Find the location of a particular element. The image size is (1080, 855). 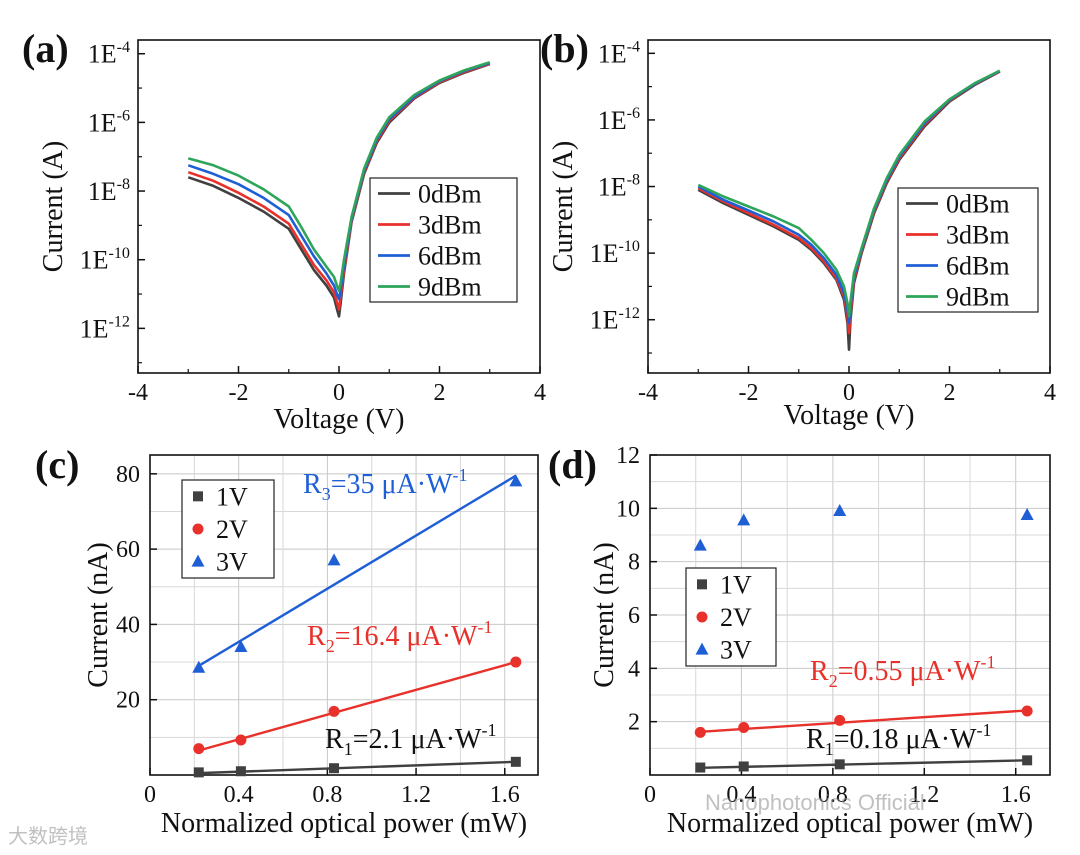

panel-label: (b) is located at coordinates (564, 48).